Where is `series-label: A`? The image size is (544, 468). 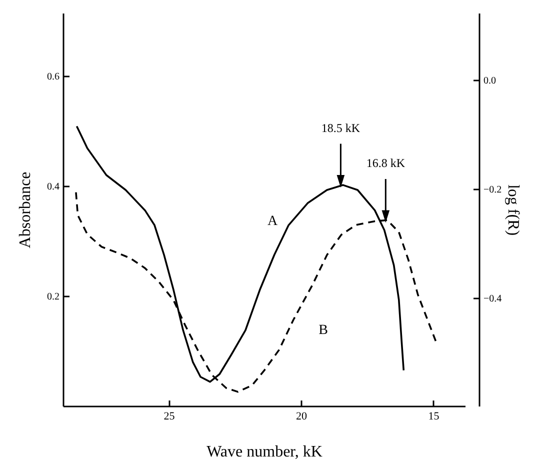 series-label: A is located at coordinates (273, 222).